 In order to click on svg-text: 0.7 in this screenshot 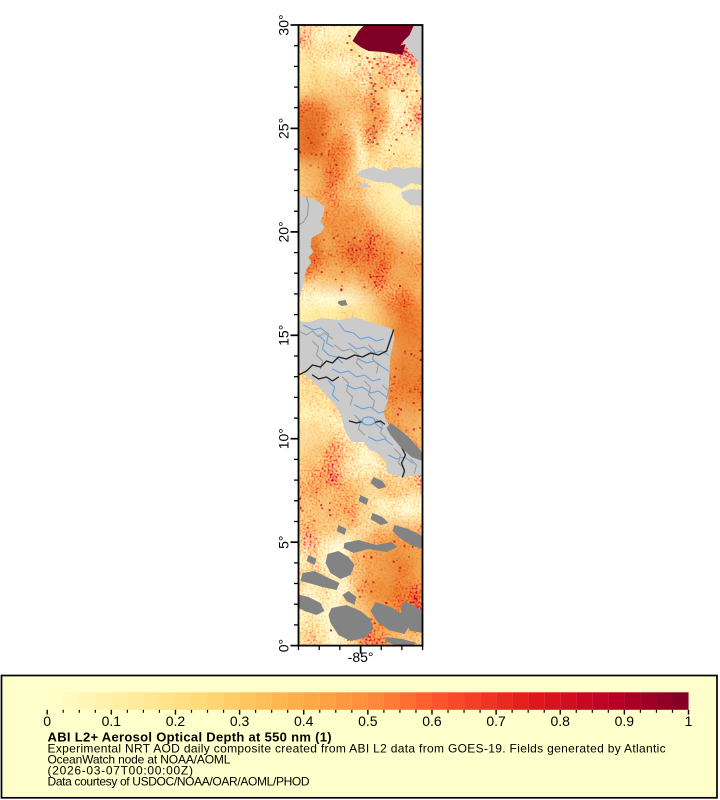, I will do `click(496, 721)`.